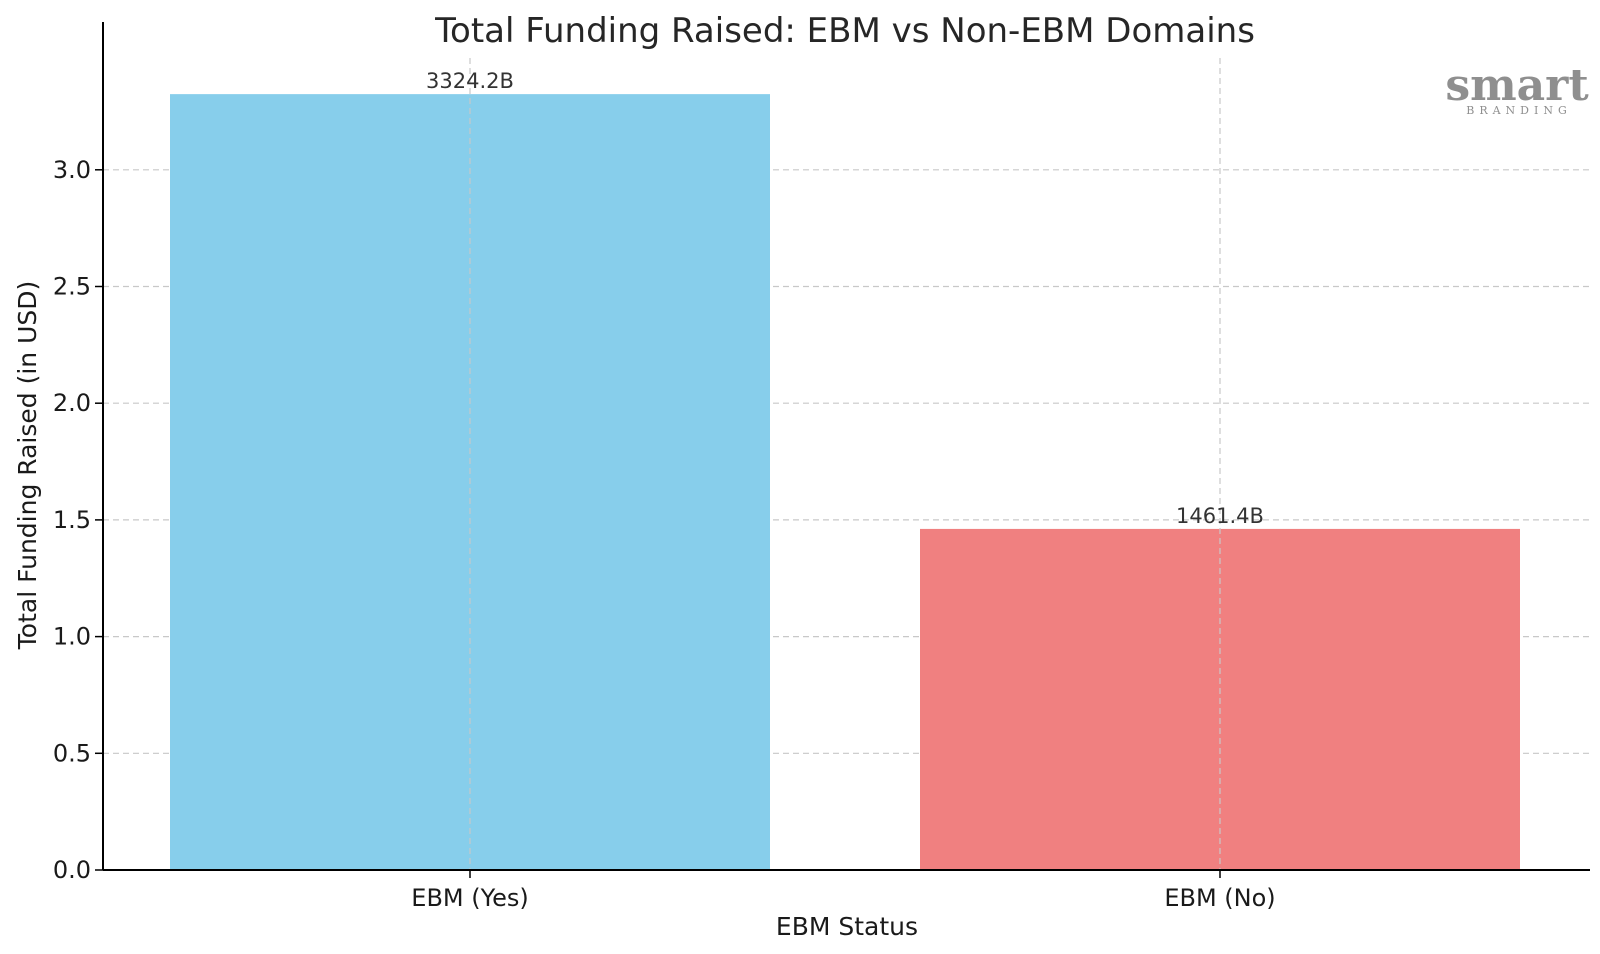  I want to click on y-tick-label: 1.0, so click(72, 637).